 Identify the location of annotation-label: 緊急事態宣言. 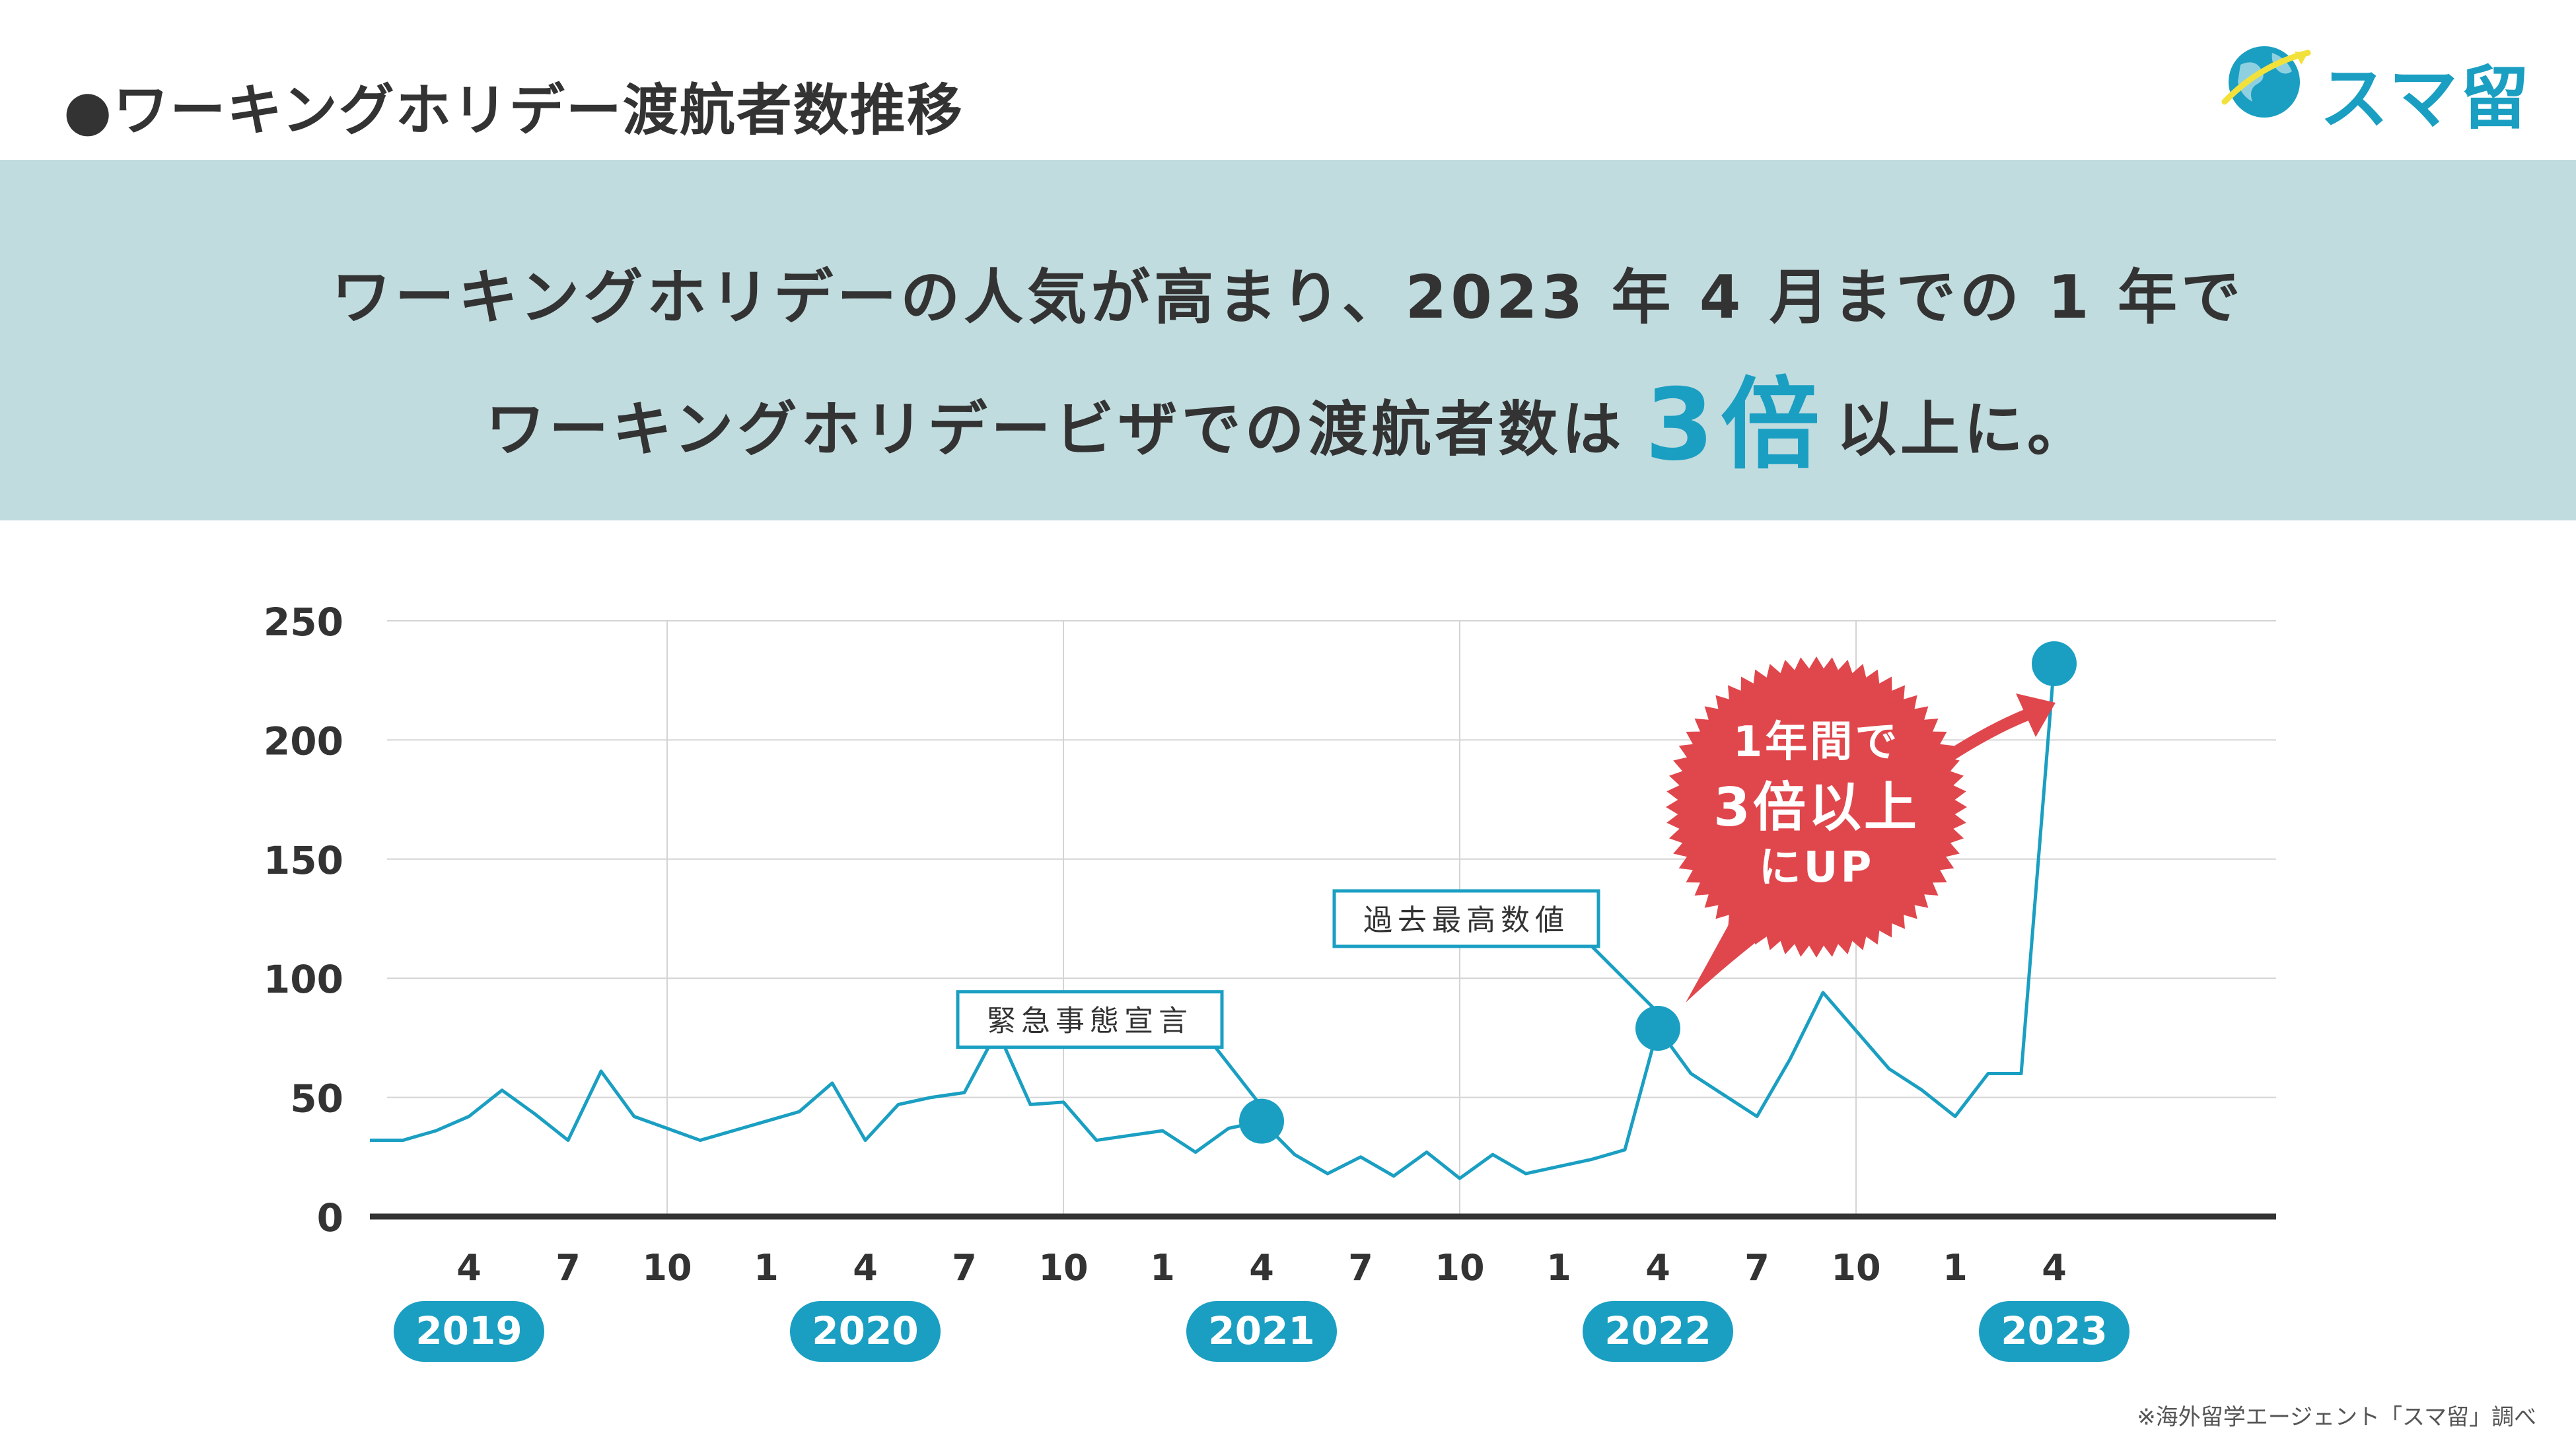
(1090, 1022).